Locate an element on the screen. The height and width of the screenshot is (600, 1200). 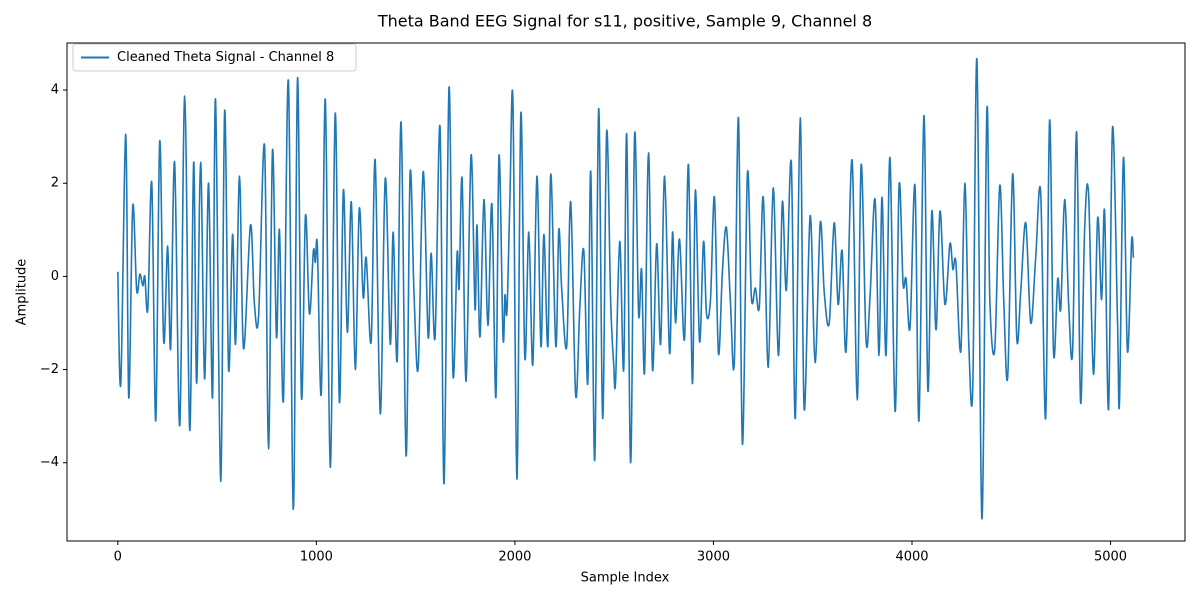
x-tick-label: 0 is located at coordinates (118, 557).